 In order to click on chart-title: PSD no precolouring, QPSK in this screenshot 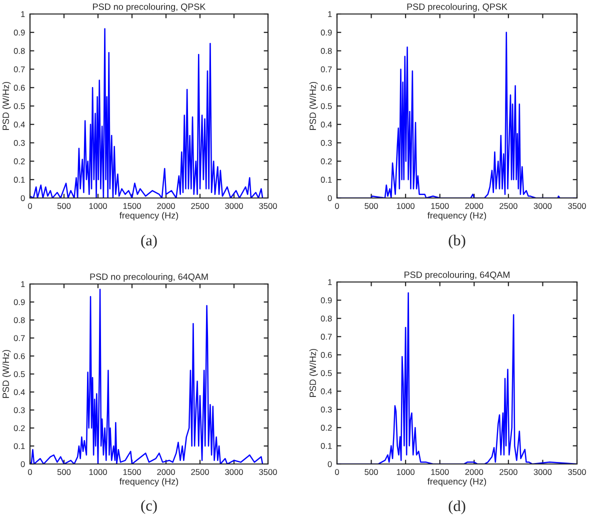, I will do `click(149, 7)`.